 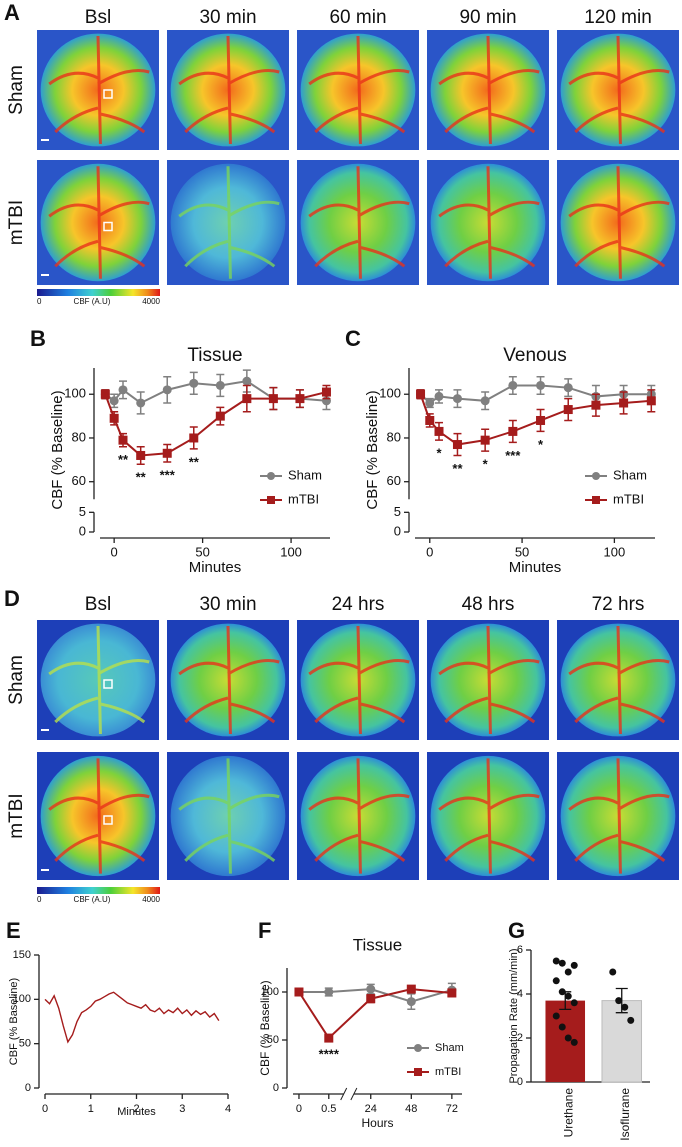 I want to click on legend-label: mTBI, so click(x=448, y=1072).